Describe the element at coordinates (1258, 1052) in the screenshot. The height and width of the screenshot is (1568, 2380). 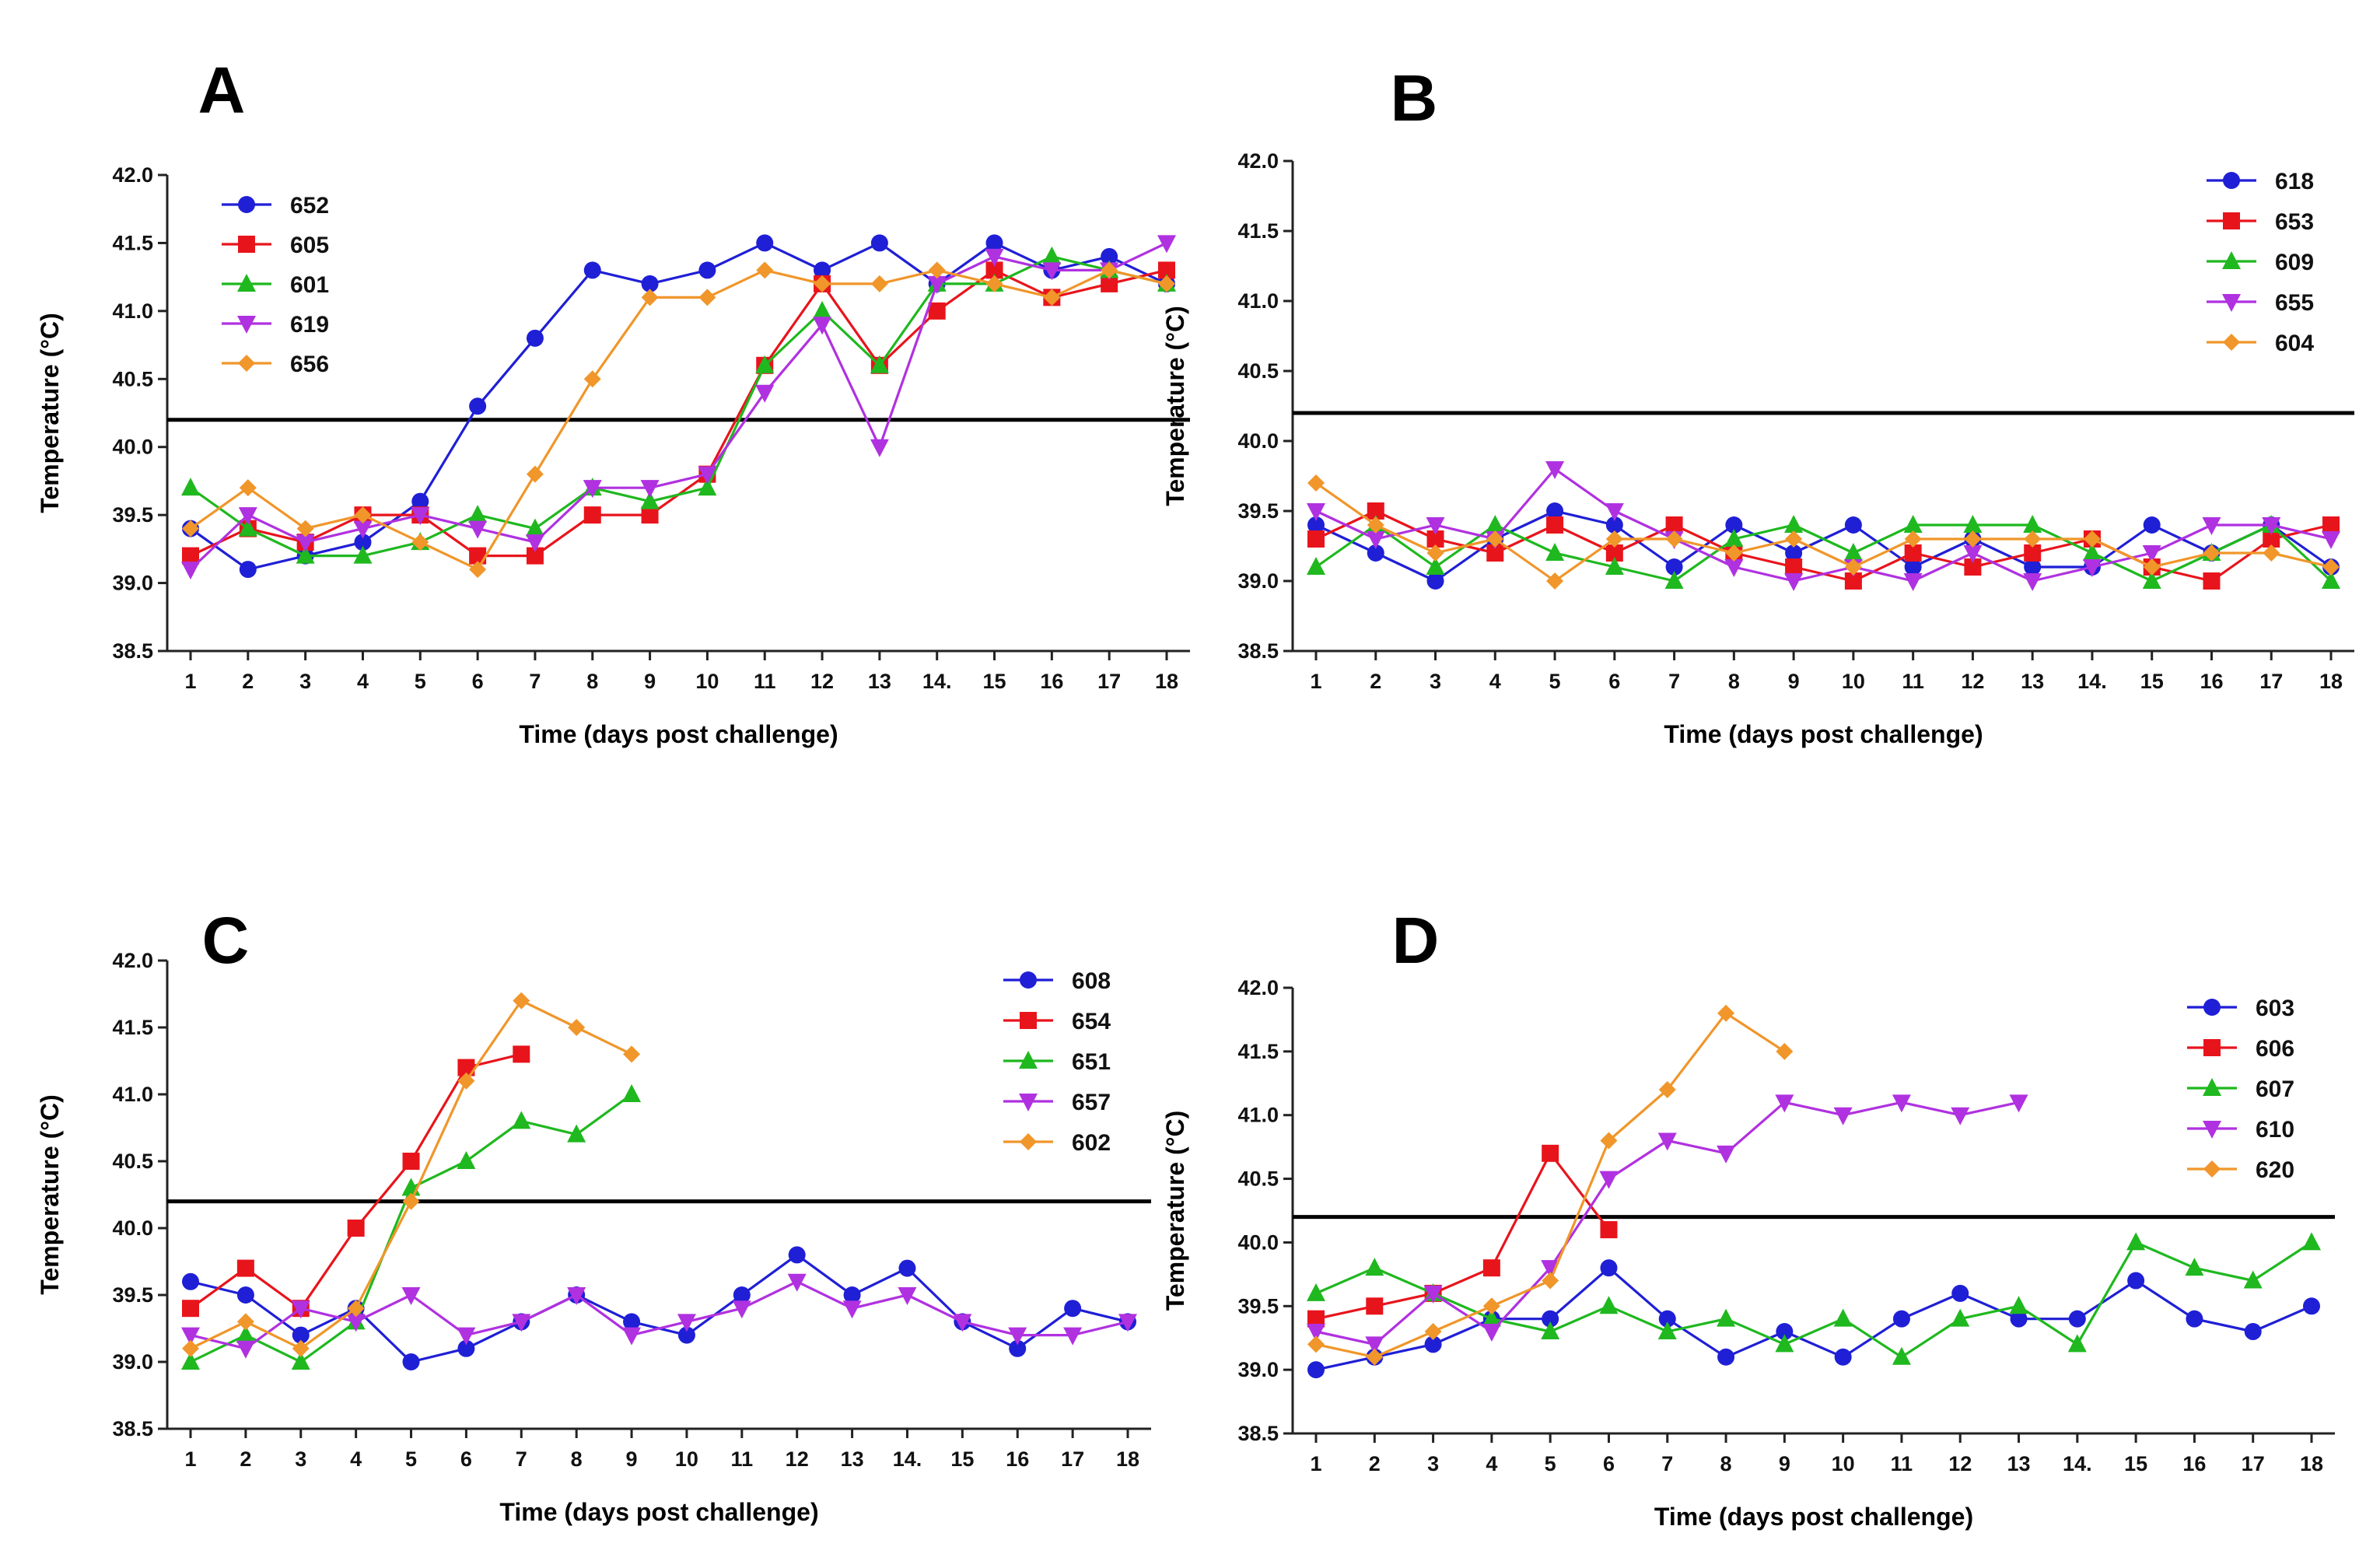
I see `y-tick-label: 41.5` at that location.